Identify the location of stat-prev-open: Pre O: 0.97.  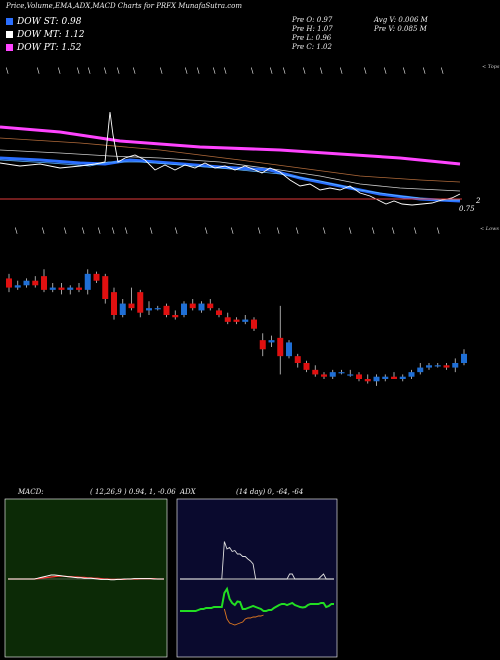
(312, 20).